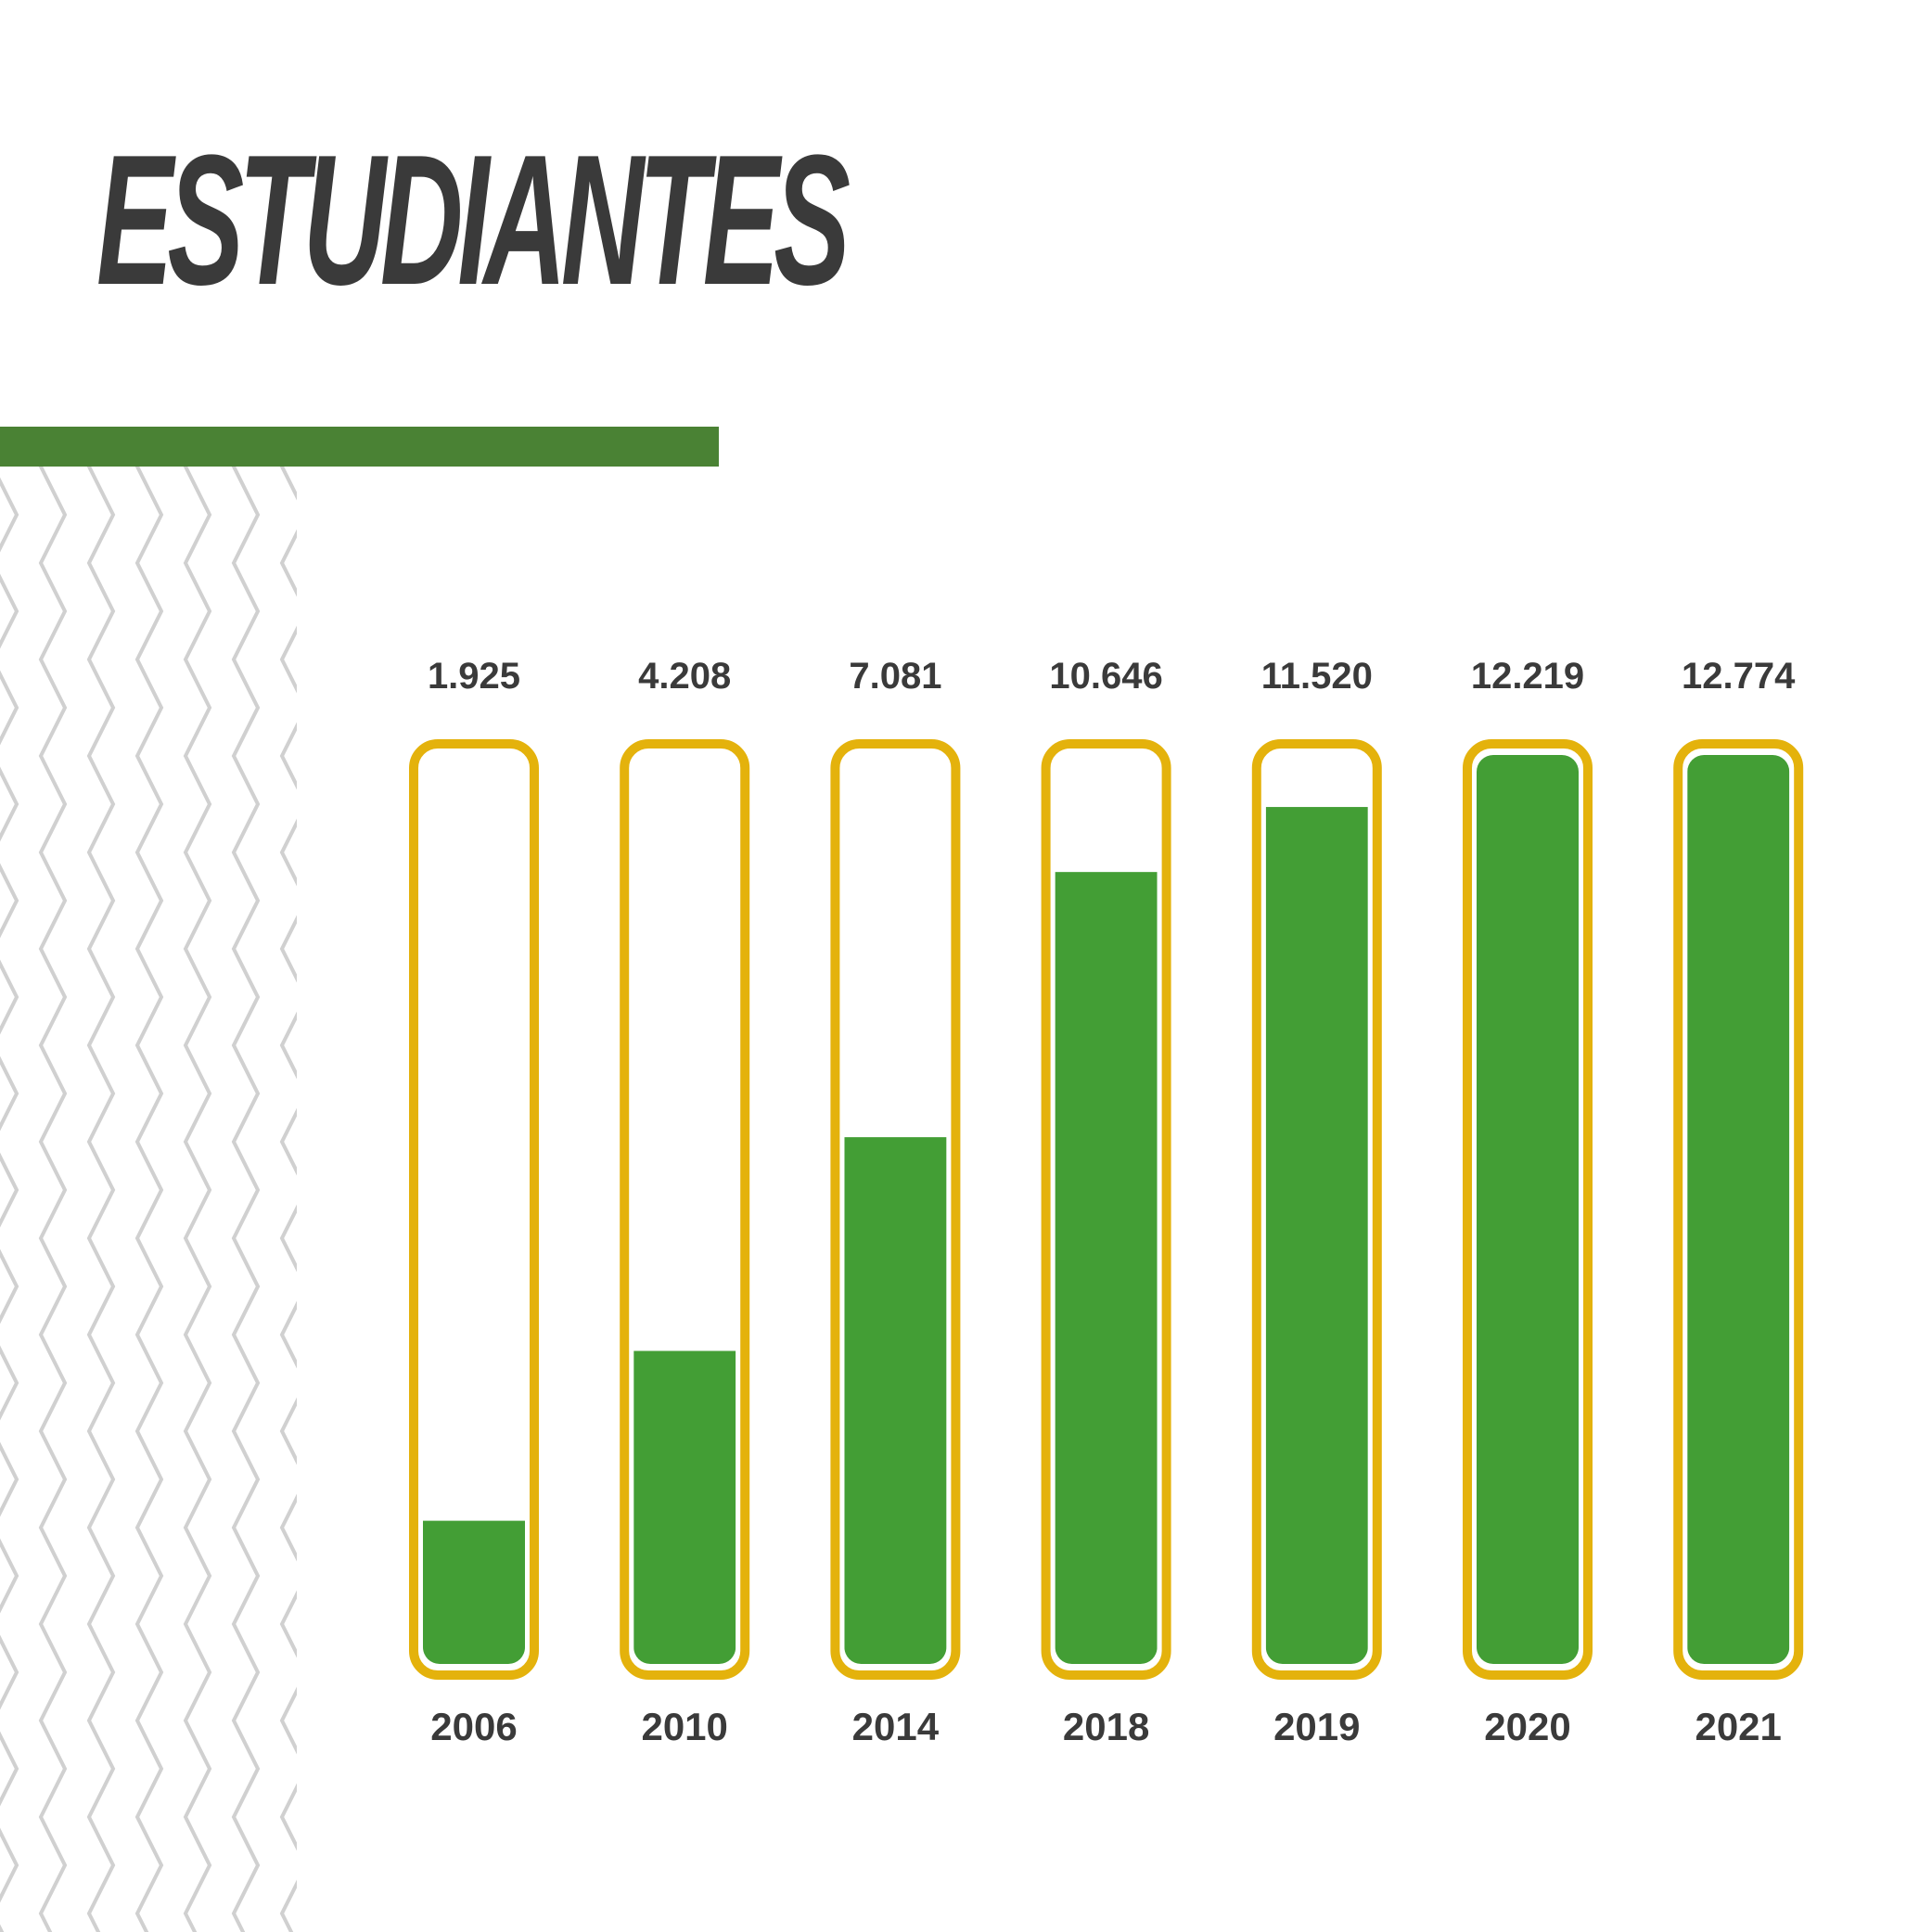  I want to click on zigzag-pattern, so click(148, 1199).